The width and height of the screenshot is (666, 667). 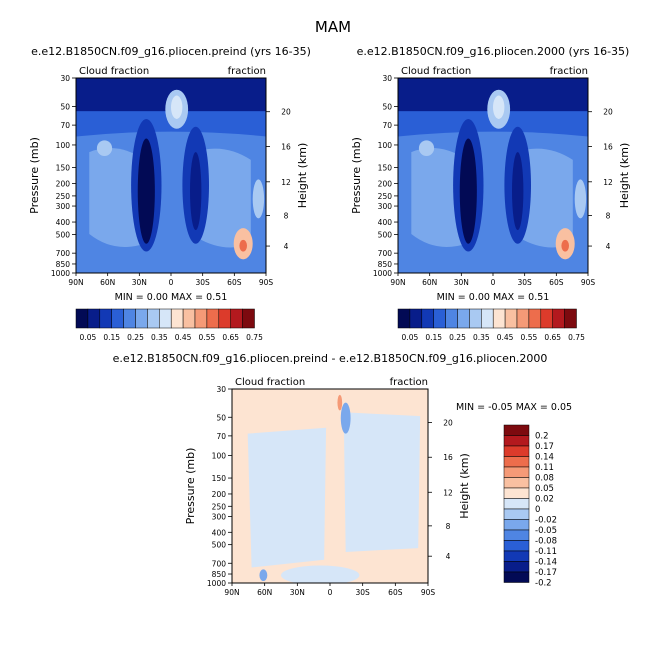 What do you see at coordinates (270, 382) in the screenshot?
I see `field-label-left: Cloud fraction` at bounding box center [270, 382].